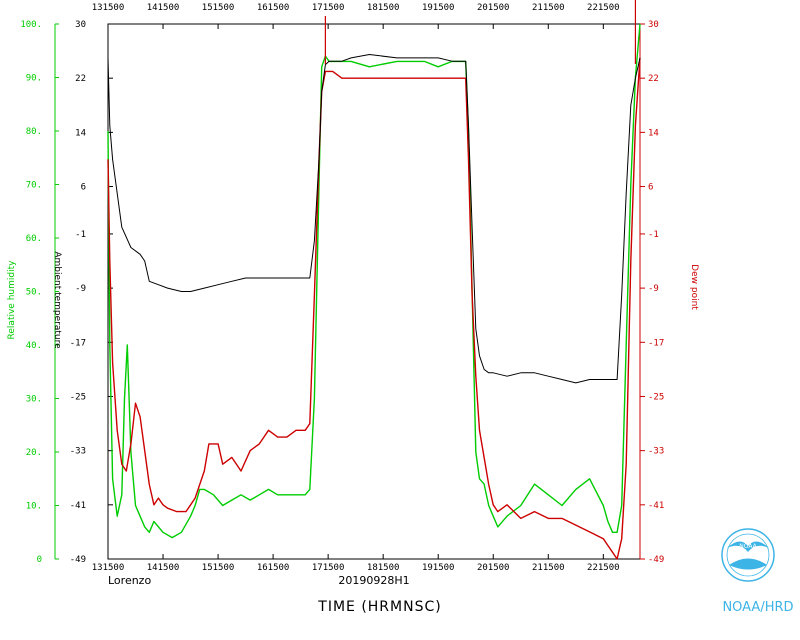  What do you see at coordinates (80, 133) in the screenshot?
I see `temperature-tick-label: 14` at bounding box center [80, 133].